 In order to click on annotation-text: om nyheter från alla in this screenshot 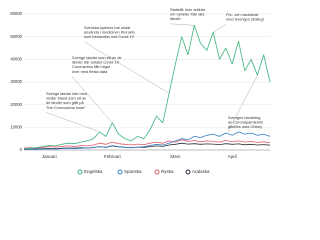, I will do `click(187, 14)`.